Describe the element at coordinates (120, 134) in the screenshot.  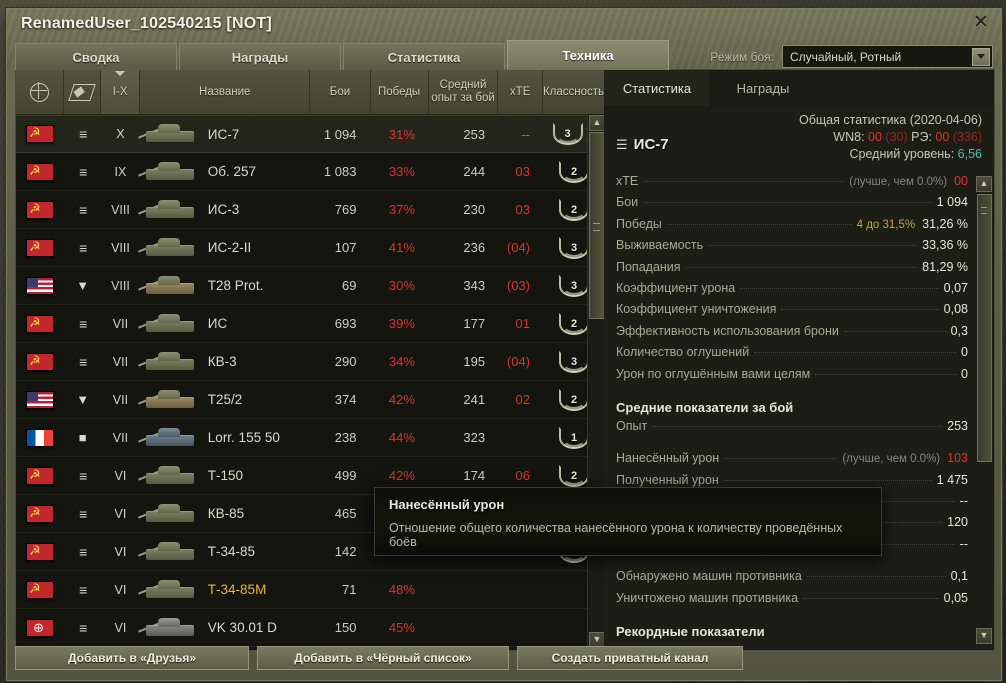
I see `tier-label: X` at that location.